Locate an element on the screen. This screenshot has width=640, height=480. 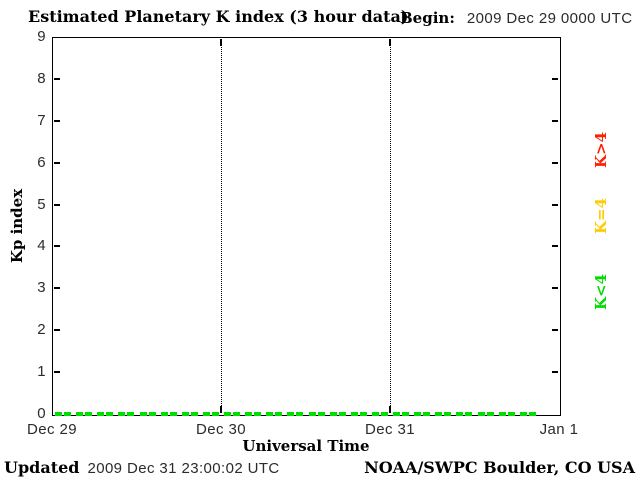
legend-item-k-eq-4: K=4 is located at coordinates (601, 216).